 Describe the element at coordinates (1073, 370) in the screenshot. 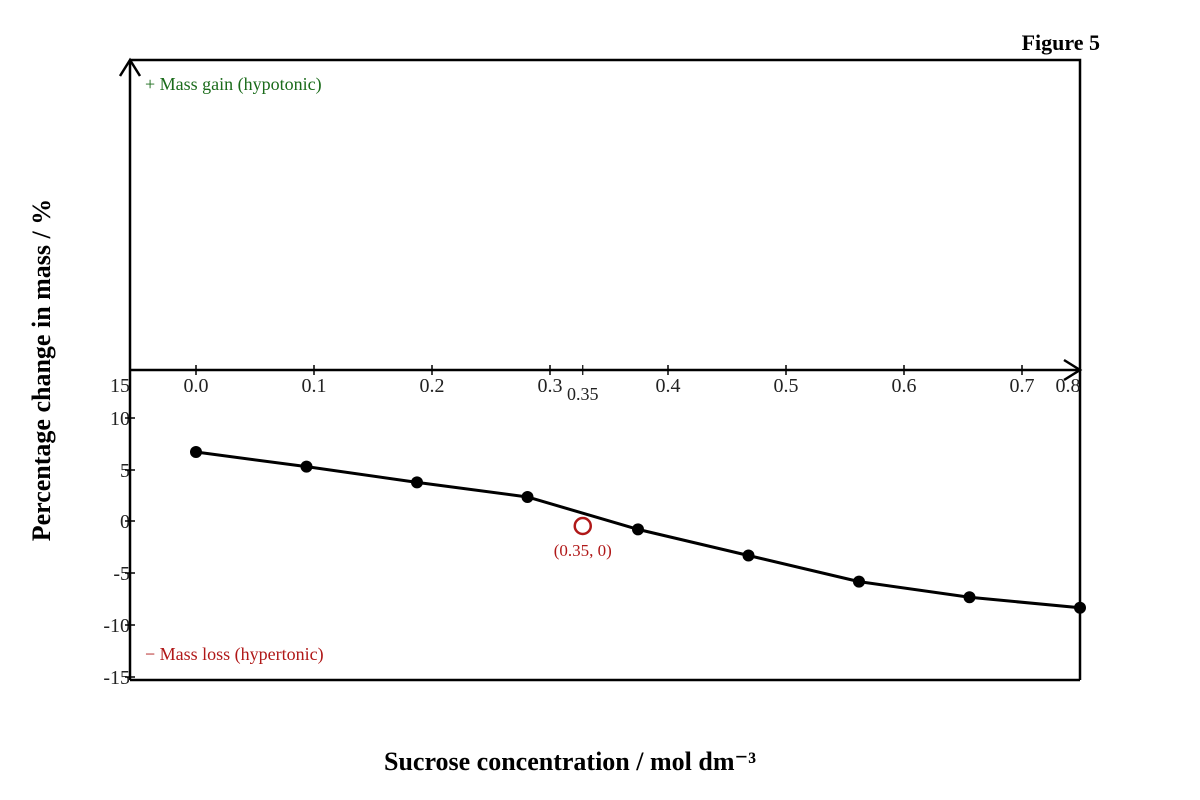

I see `x-axis-arrow` at that location.